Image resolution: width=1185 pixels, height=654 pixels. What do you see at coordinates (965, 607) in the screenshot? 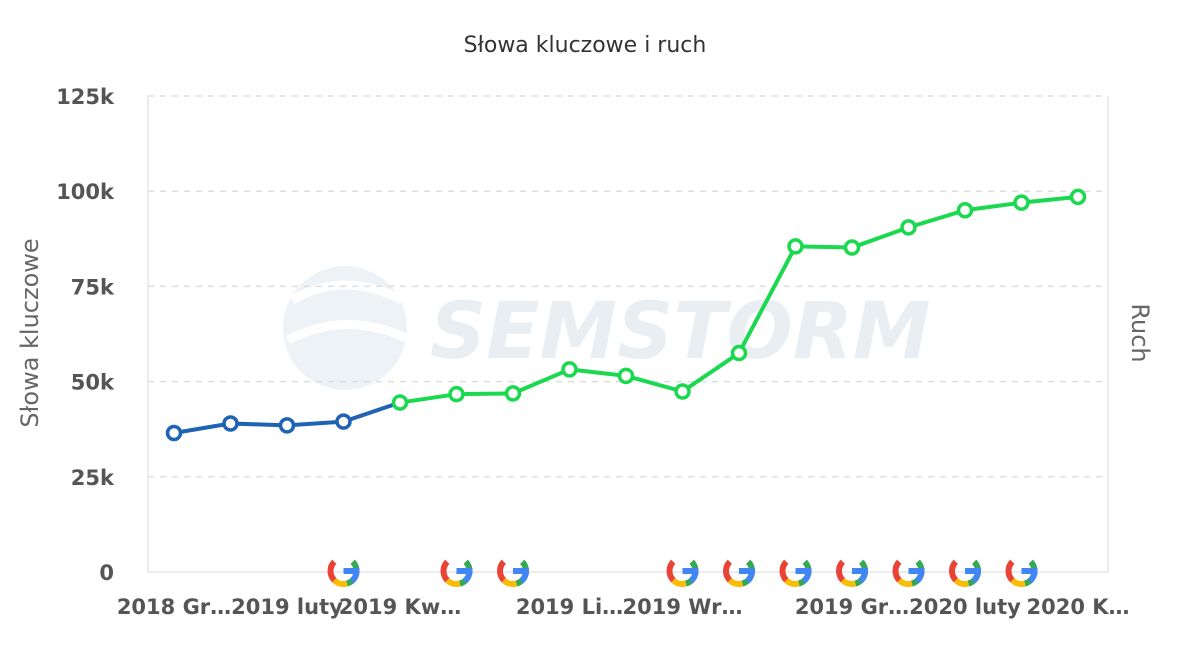
I see `x-tick-label: 2020 luty` at bounding box center [965, 607].